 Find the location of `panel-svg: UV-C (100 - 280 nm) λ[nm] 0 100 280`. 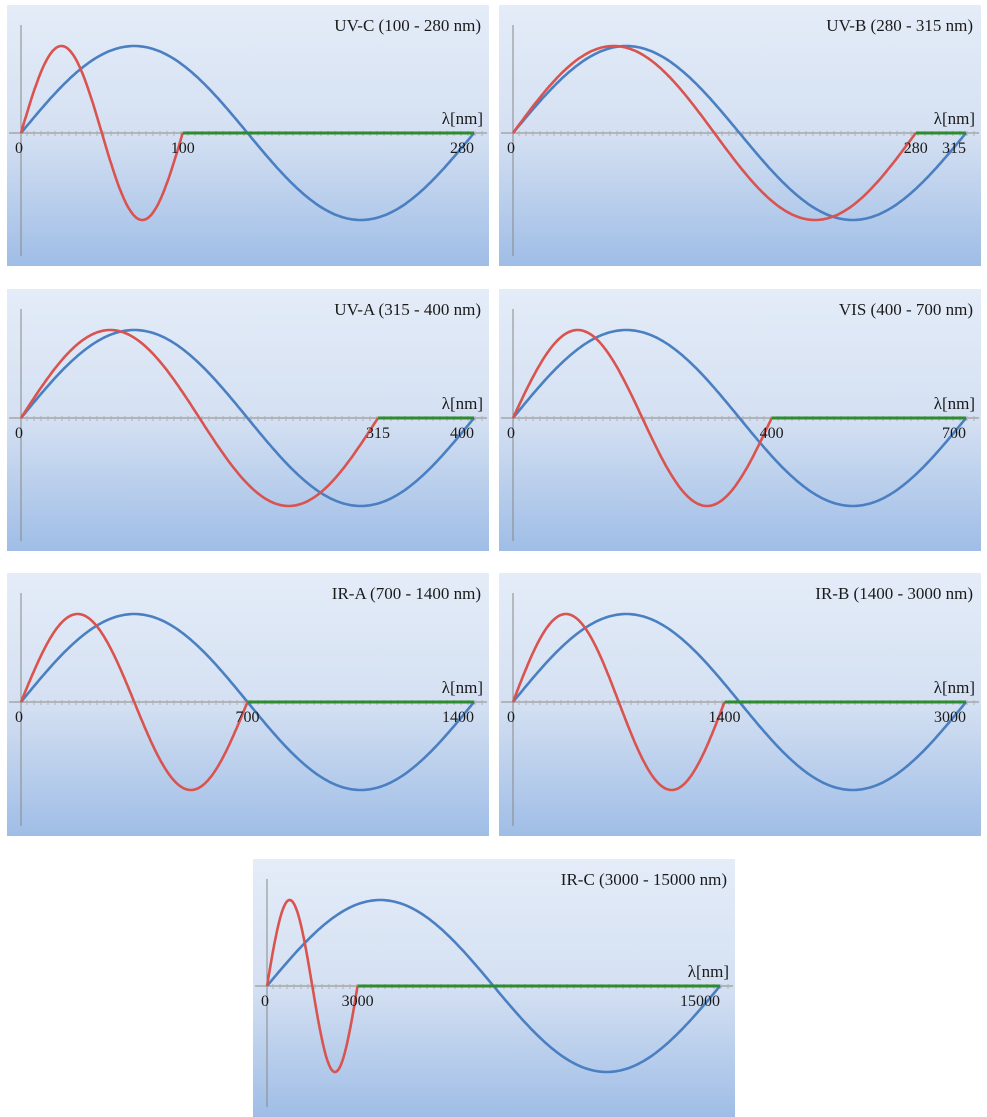

panel-svg: UV-C (100 - 280 nm) λ[nm] 0 100 280 is located at coordinates (248, 135).